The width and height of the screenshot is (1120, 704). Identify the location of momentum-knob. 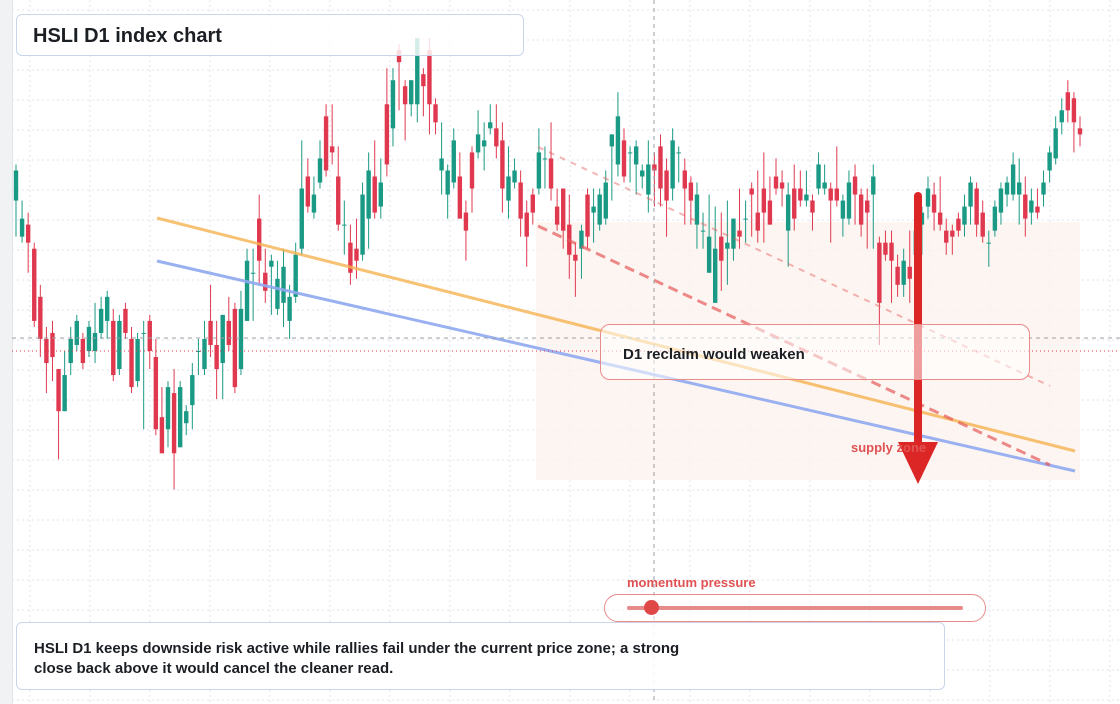
(651, 607).